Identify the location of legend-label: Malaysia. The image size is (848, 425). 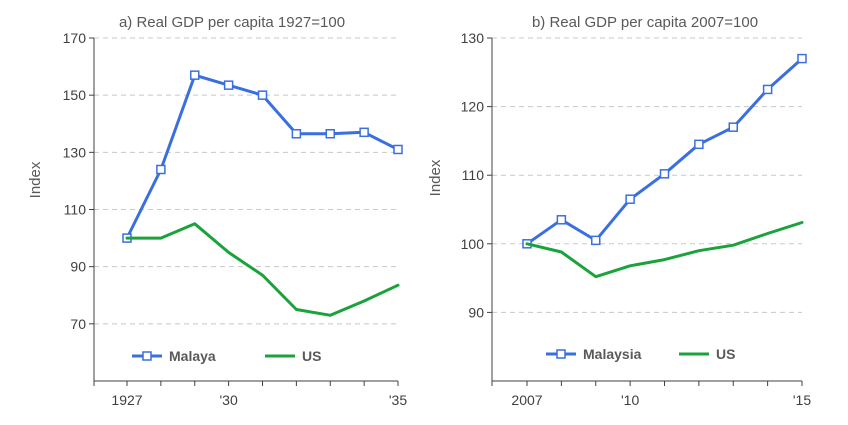
(612, 354).